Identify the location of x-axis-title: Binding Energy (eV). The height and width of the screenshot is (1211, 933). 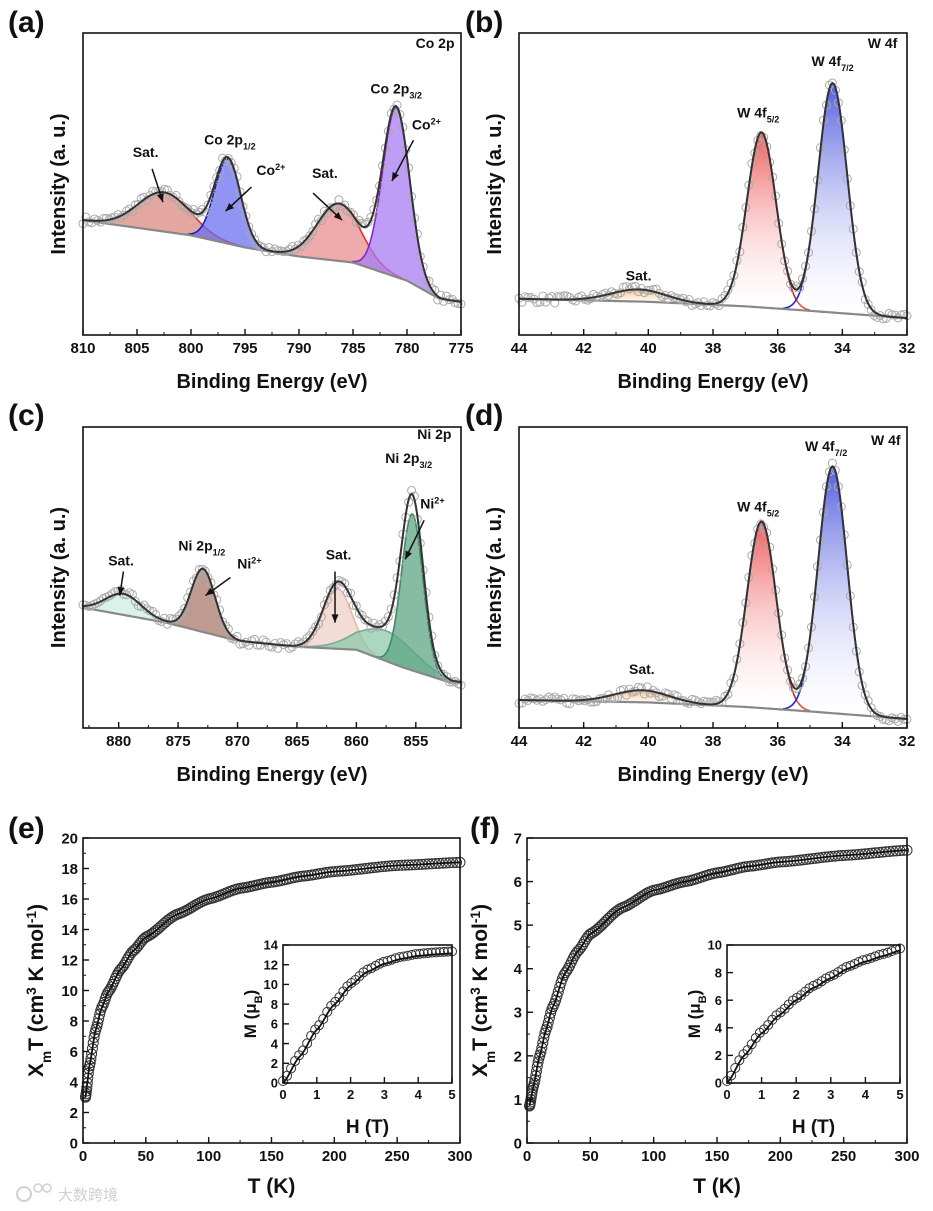
(271, 775).